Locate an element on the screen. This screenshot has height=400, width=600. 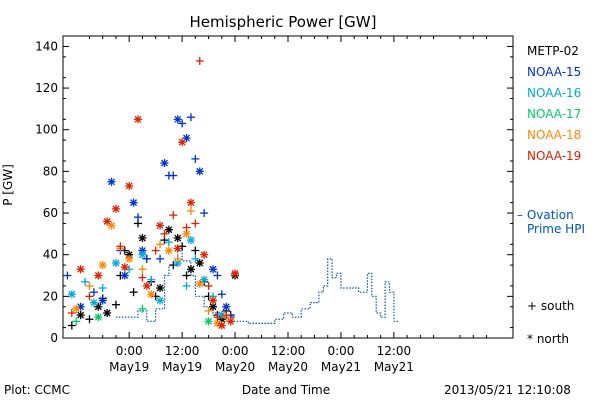
legend-entry: NOAA-15 is located at coordinates (554, 72).